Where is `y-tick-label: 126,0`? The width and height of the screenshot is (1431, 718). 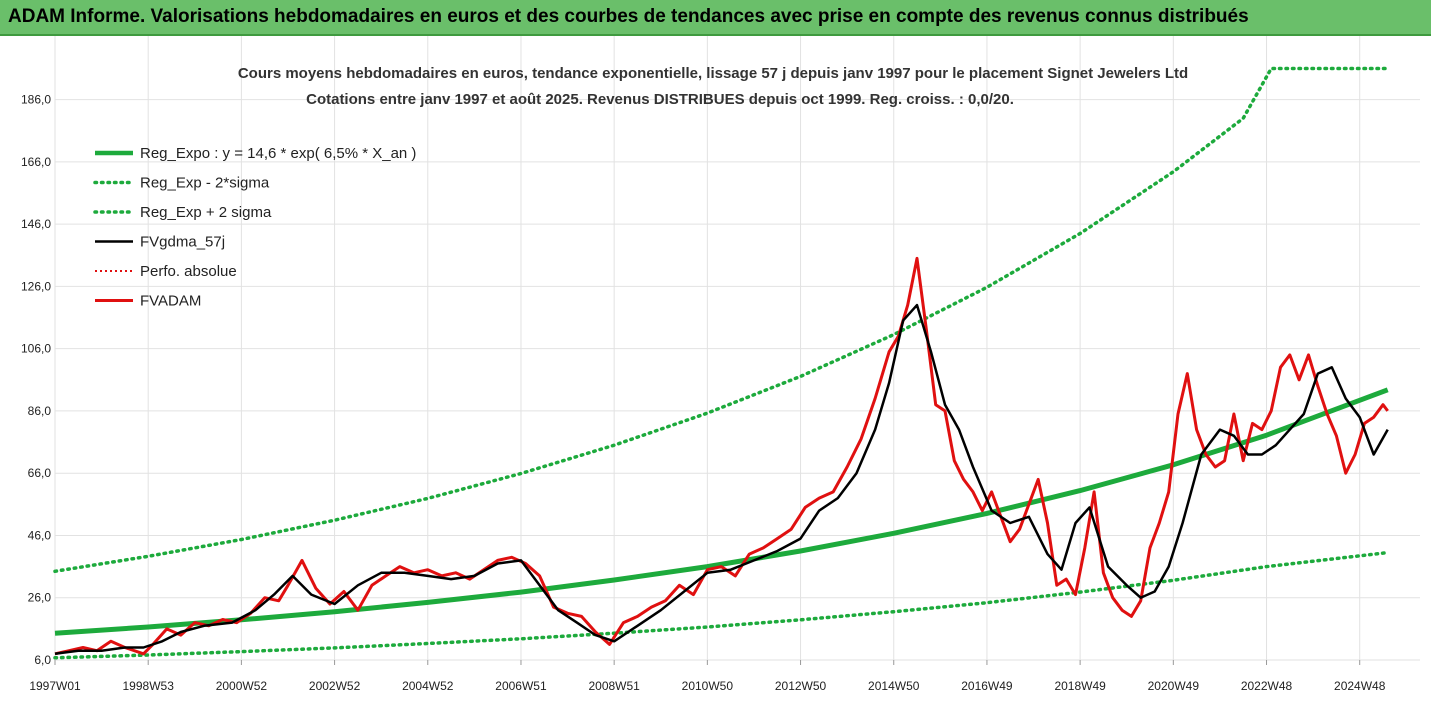 y-tick-label: 126,0 is located at coordinates (36, 286).